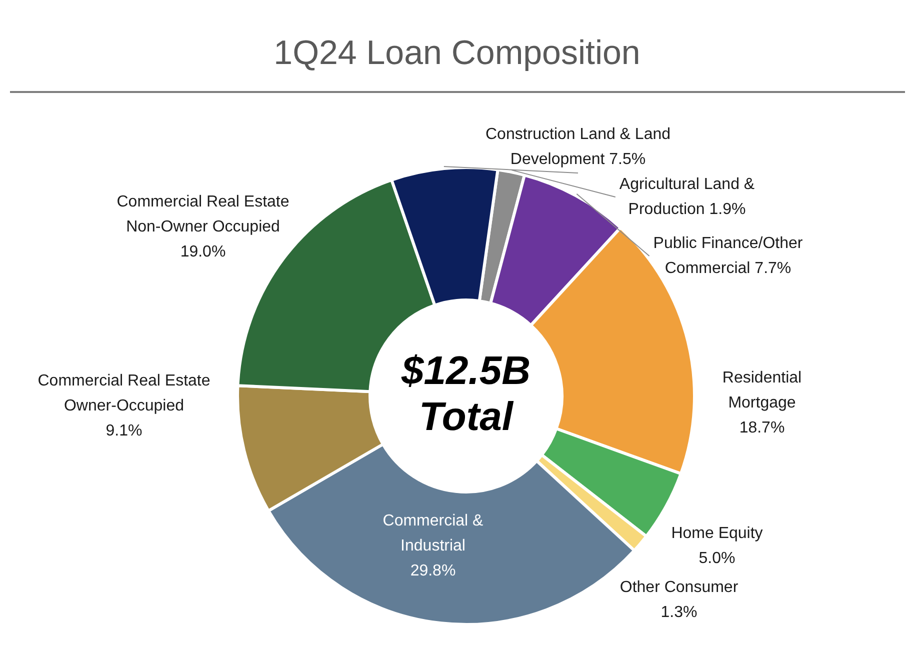 The width and height of the screenshot is (914, 656). What do you see at coordinates (578, 147) in the screenshot?
I see `slice-label: Construction Land & Land Development 7.5%` at bounding box center [578, 147].